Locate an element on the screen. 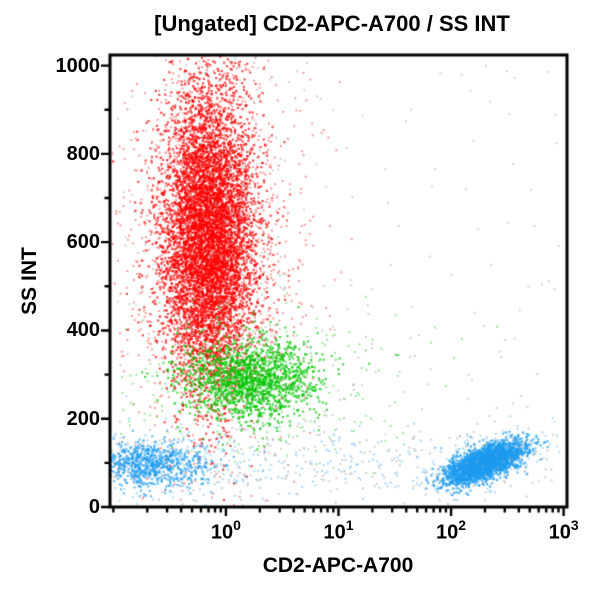 The width and height of the screenshot is (600, 600). x-tick-label: 10³ is located at coordinates (563, 530).